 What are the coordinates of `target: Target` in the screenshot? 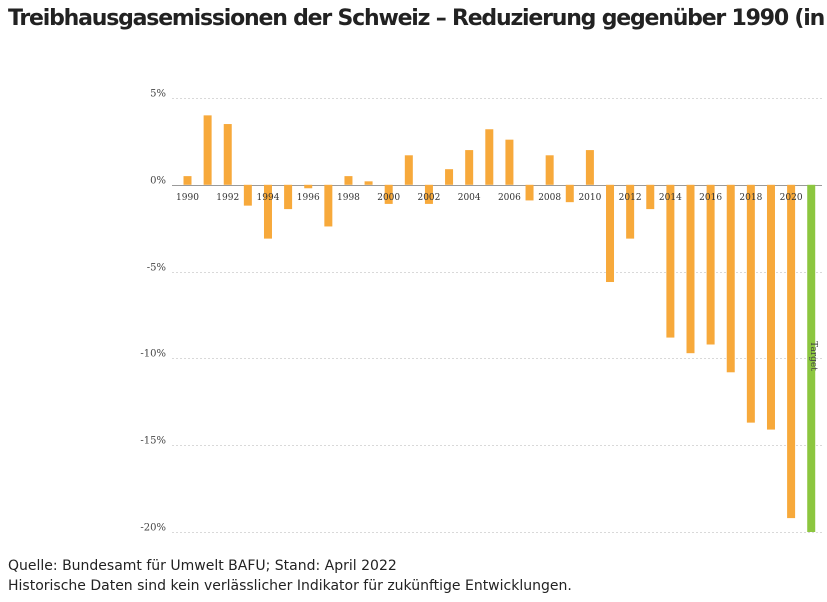 It's located at (812, 358).